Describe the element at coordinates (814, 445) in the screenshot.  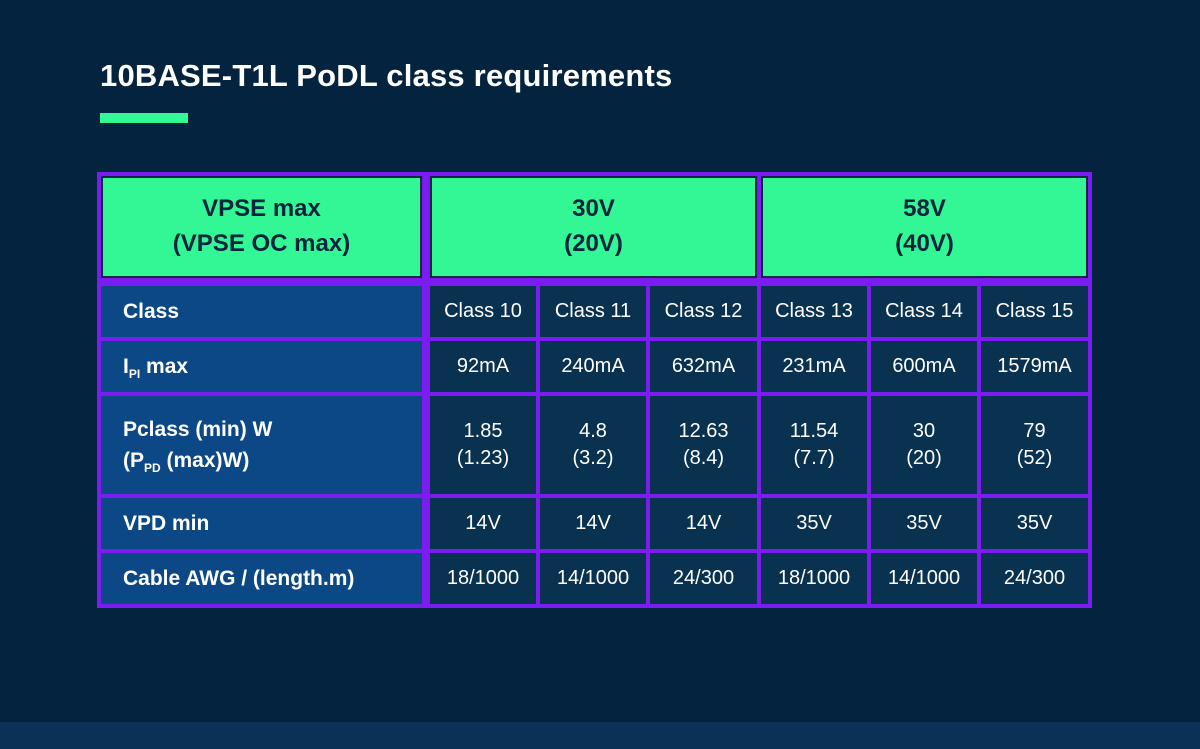
I see `table-cell: 11.54 (7.7)` at that location.